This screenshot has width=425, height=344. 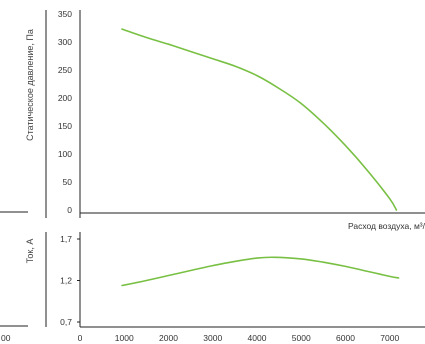 What do you see at coordinates (65, 98) in the screenshot?
I see `pressure-y-tick-label: 200` at bounding box center [65, 98].